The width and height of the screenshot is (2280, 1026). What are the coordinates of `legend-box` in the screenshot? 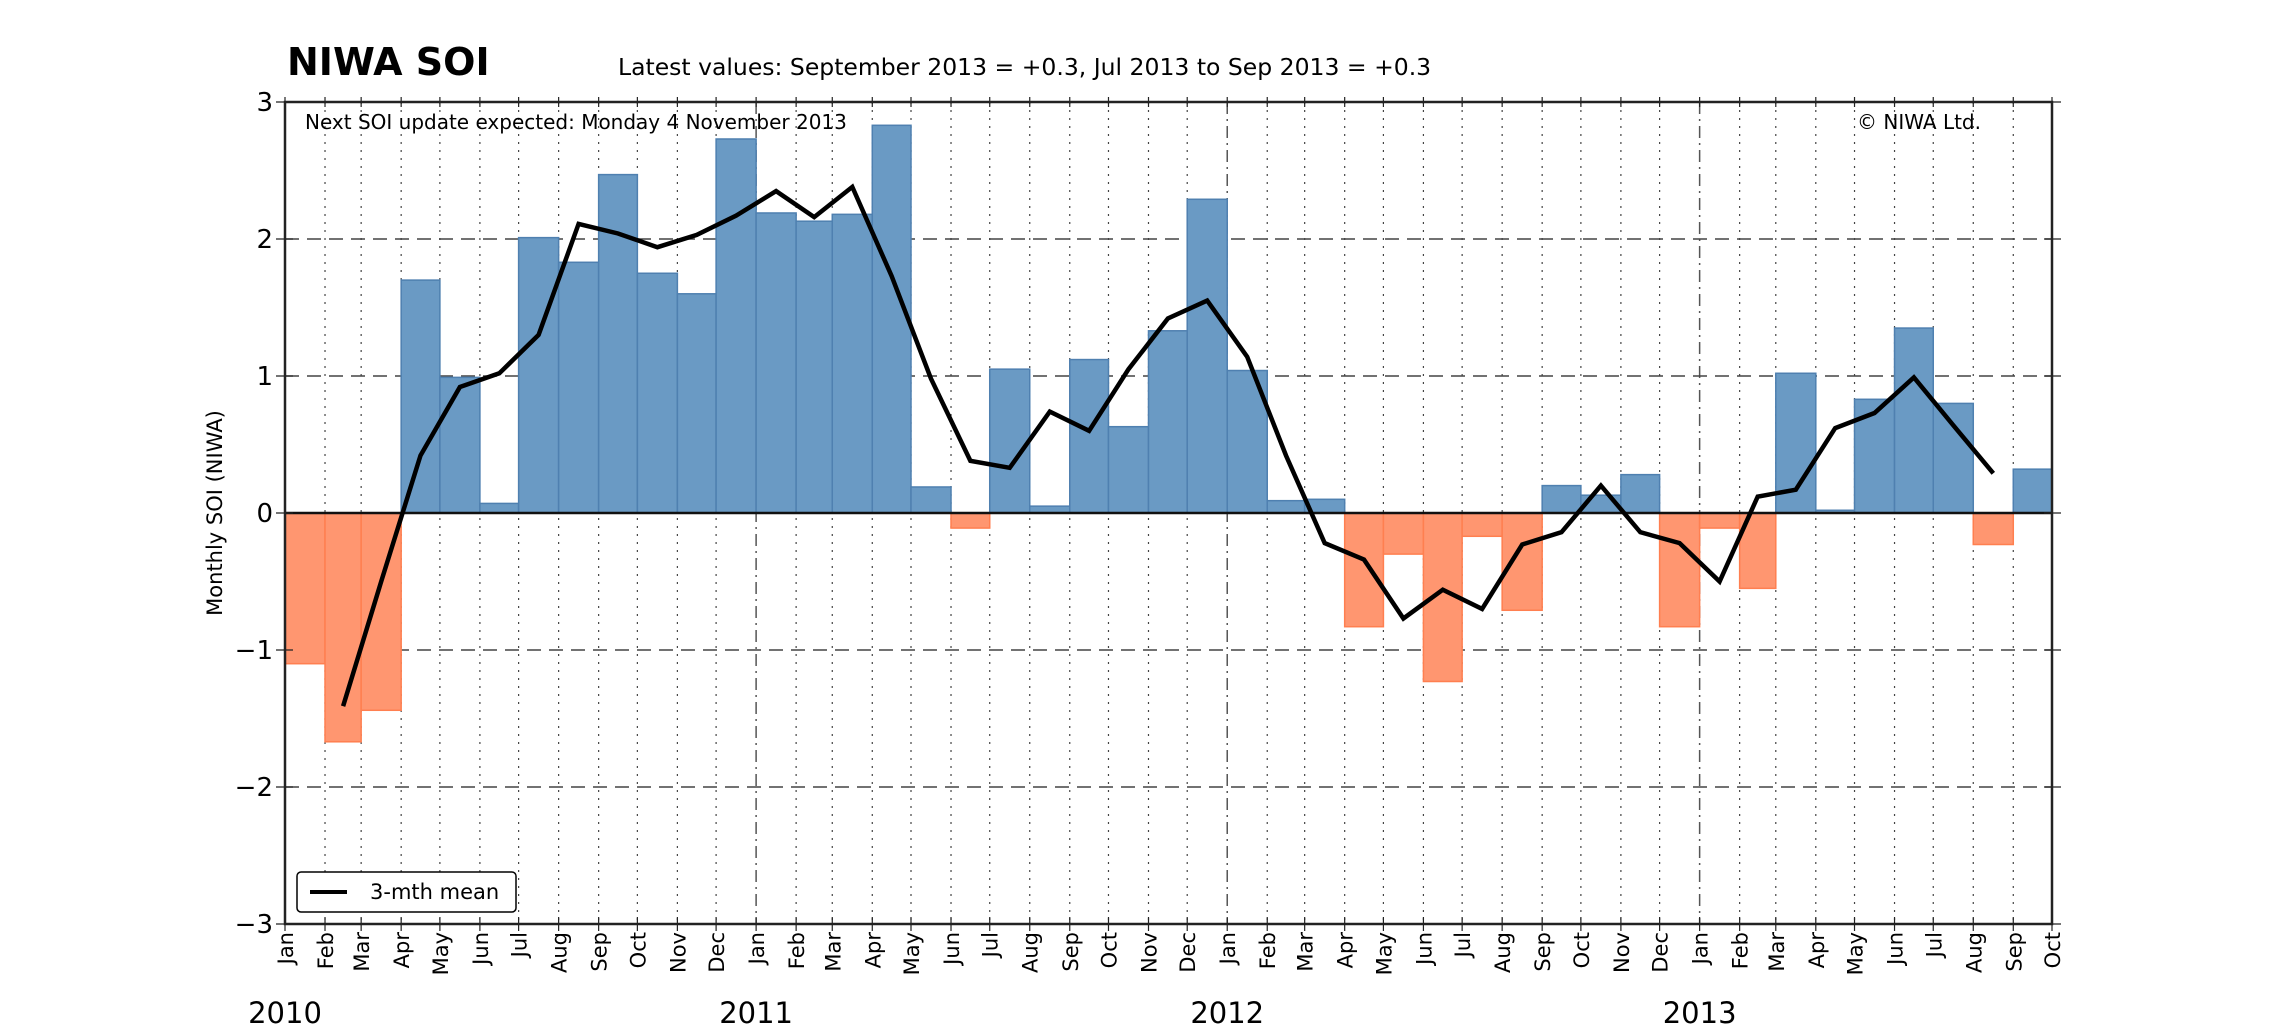 It's located at (406, 892).